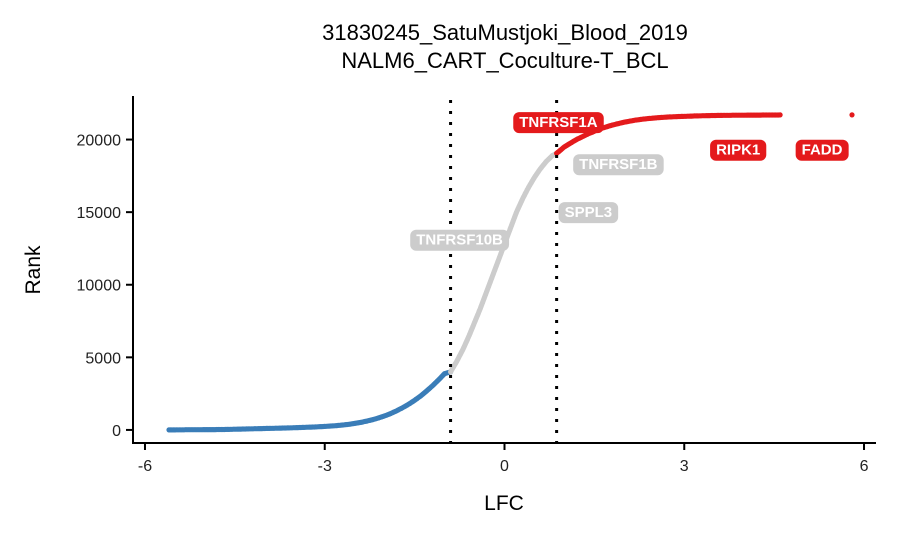 This screenshot has width=900, height=540. Describe the element at coordinates (505, 32) in the screenshot. I see `chart-title: 31830245_SatuMustjoki_Blood_2019` at that location.